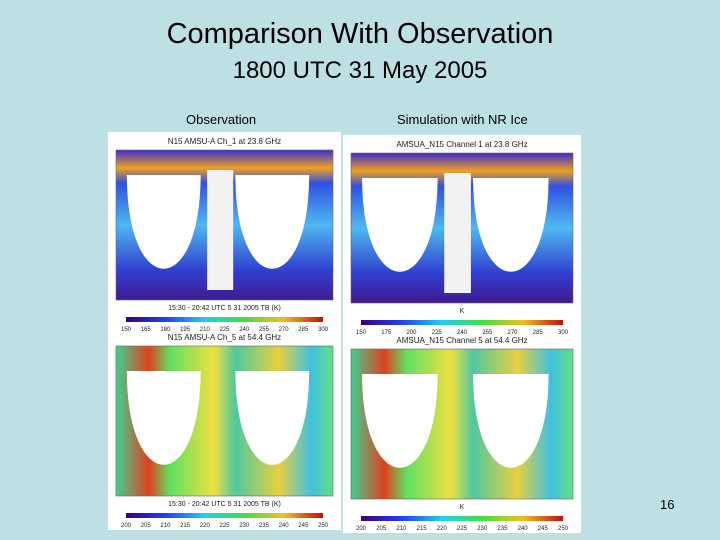 Image resolution: width=720 pixels, height=540 pixels. Describe the element at coordinates (146, 330) in the screenshot. I see `colorbar-tick-label: 165` at that location.